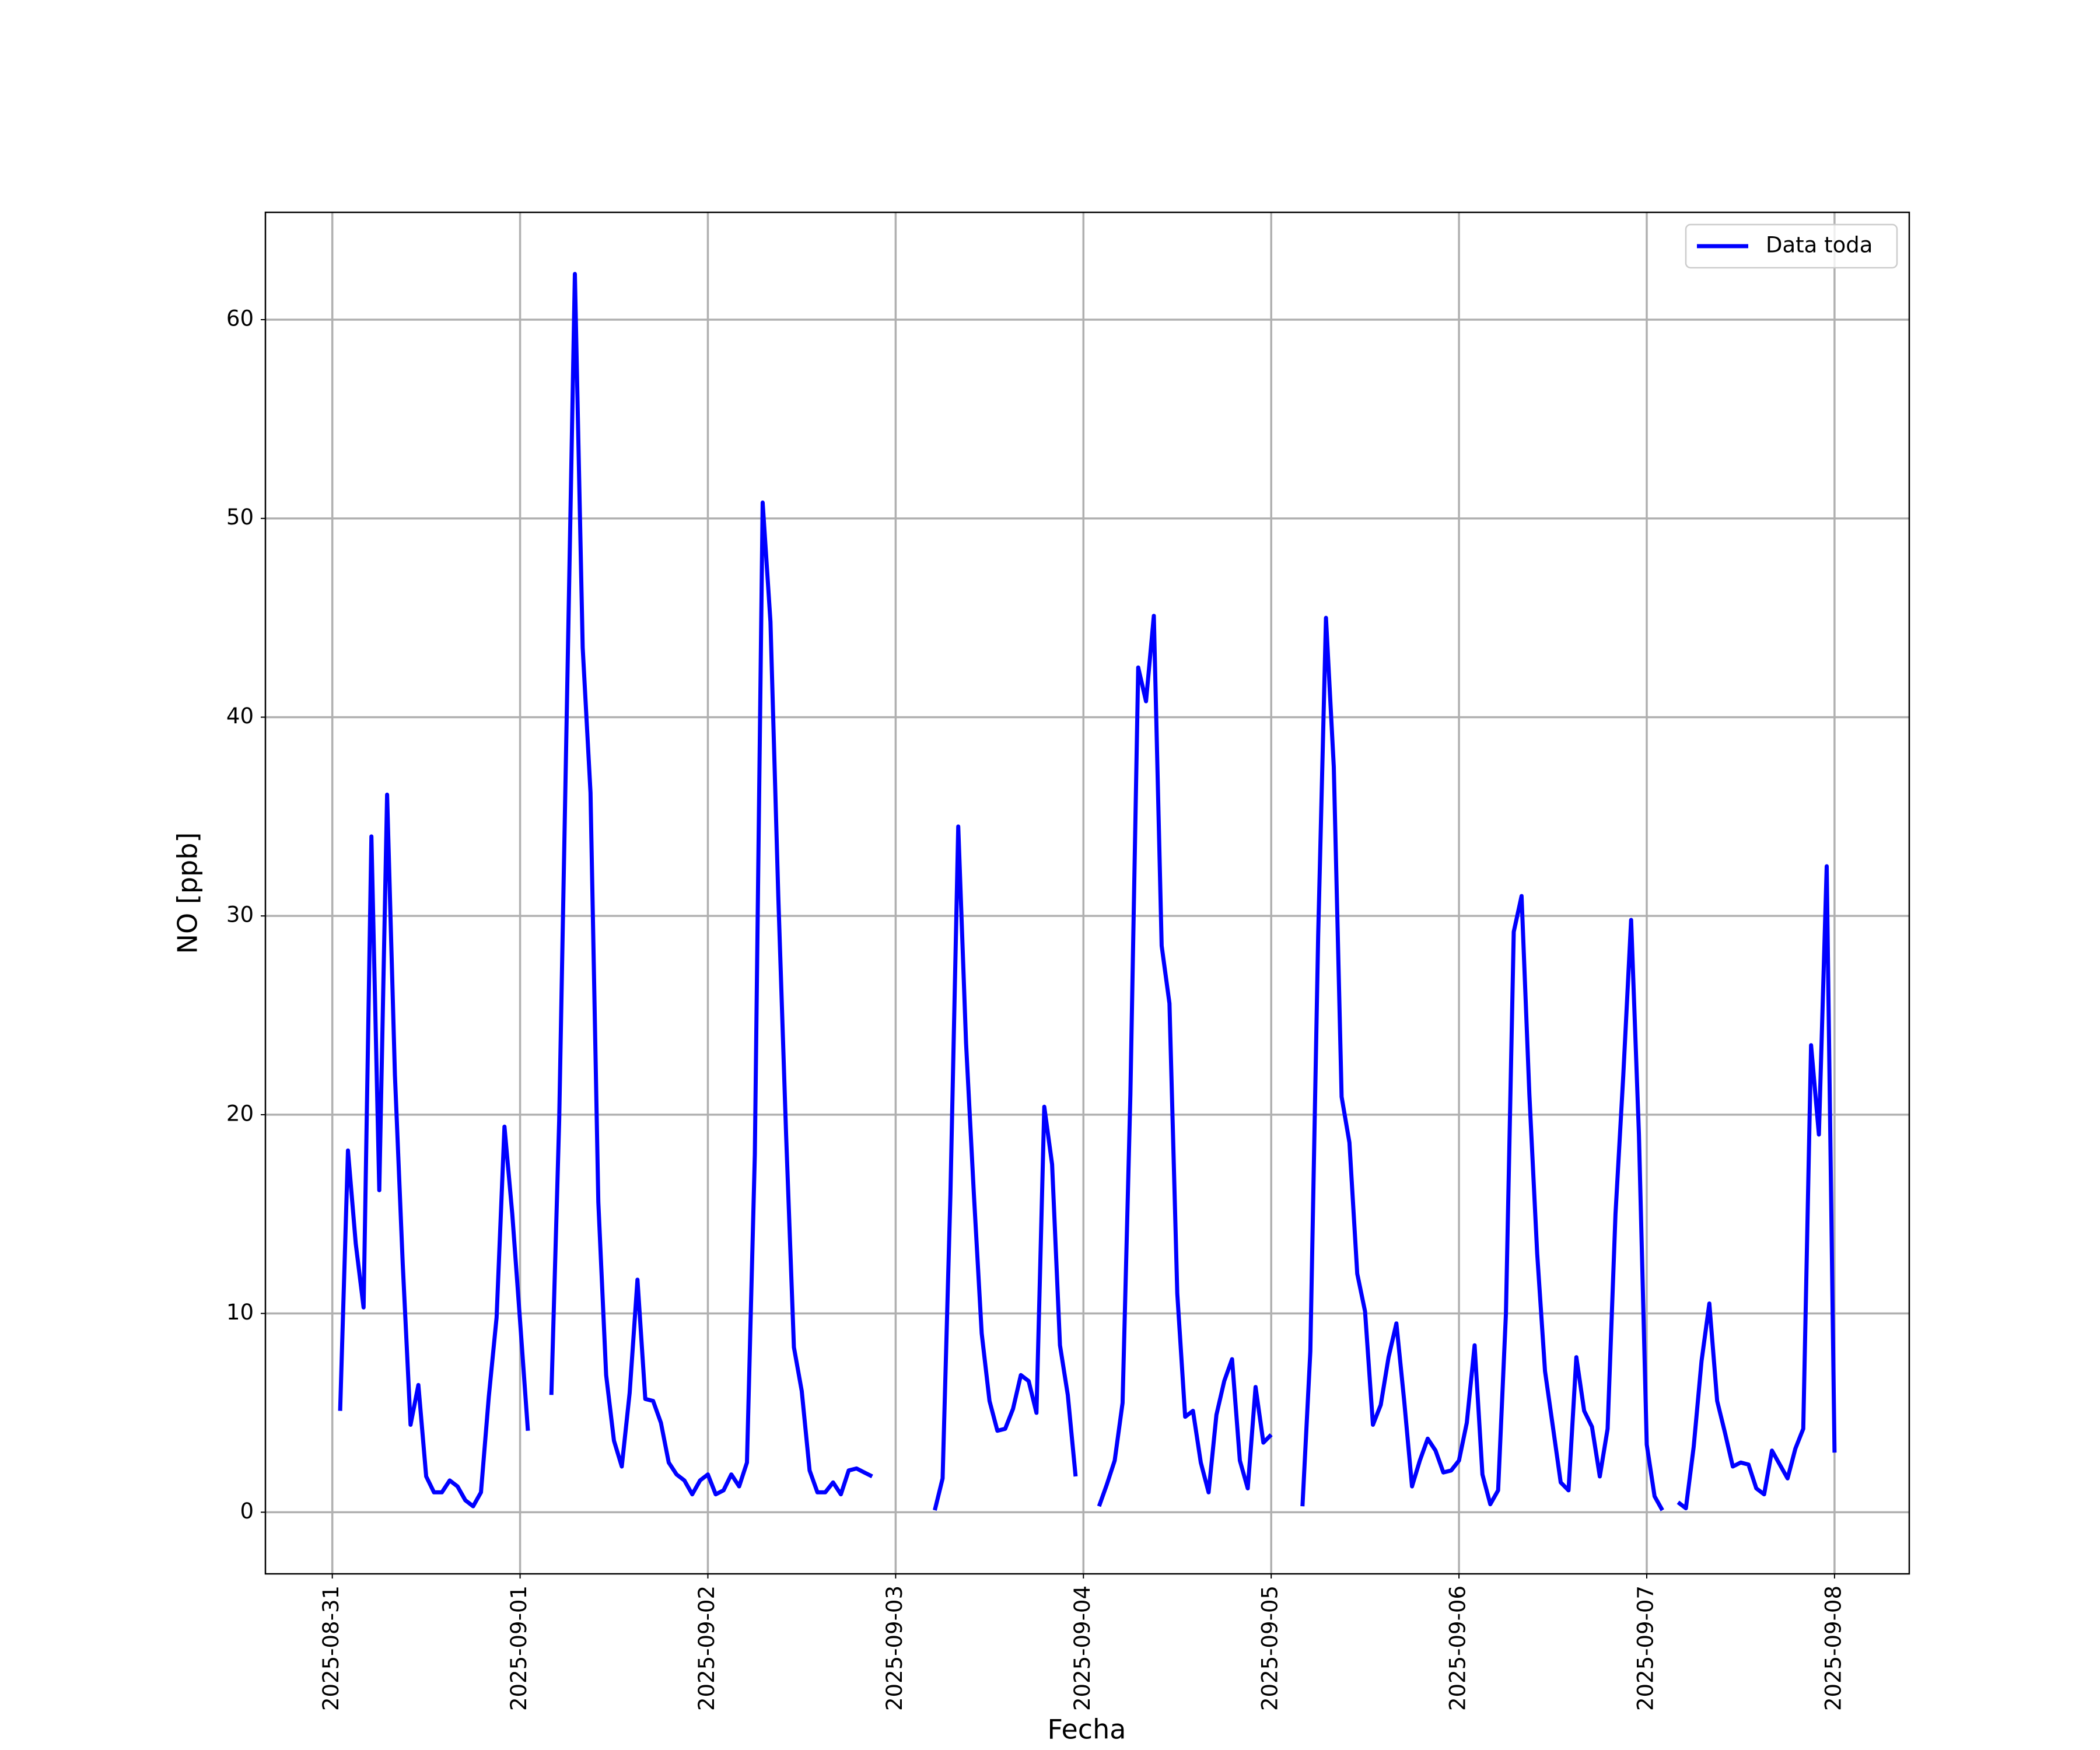 The width and height of the screenshot is (2100, 1750). I want to click on y-tick-label: 30, so click(240, 915).